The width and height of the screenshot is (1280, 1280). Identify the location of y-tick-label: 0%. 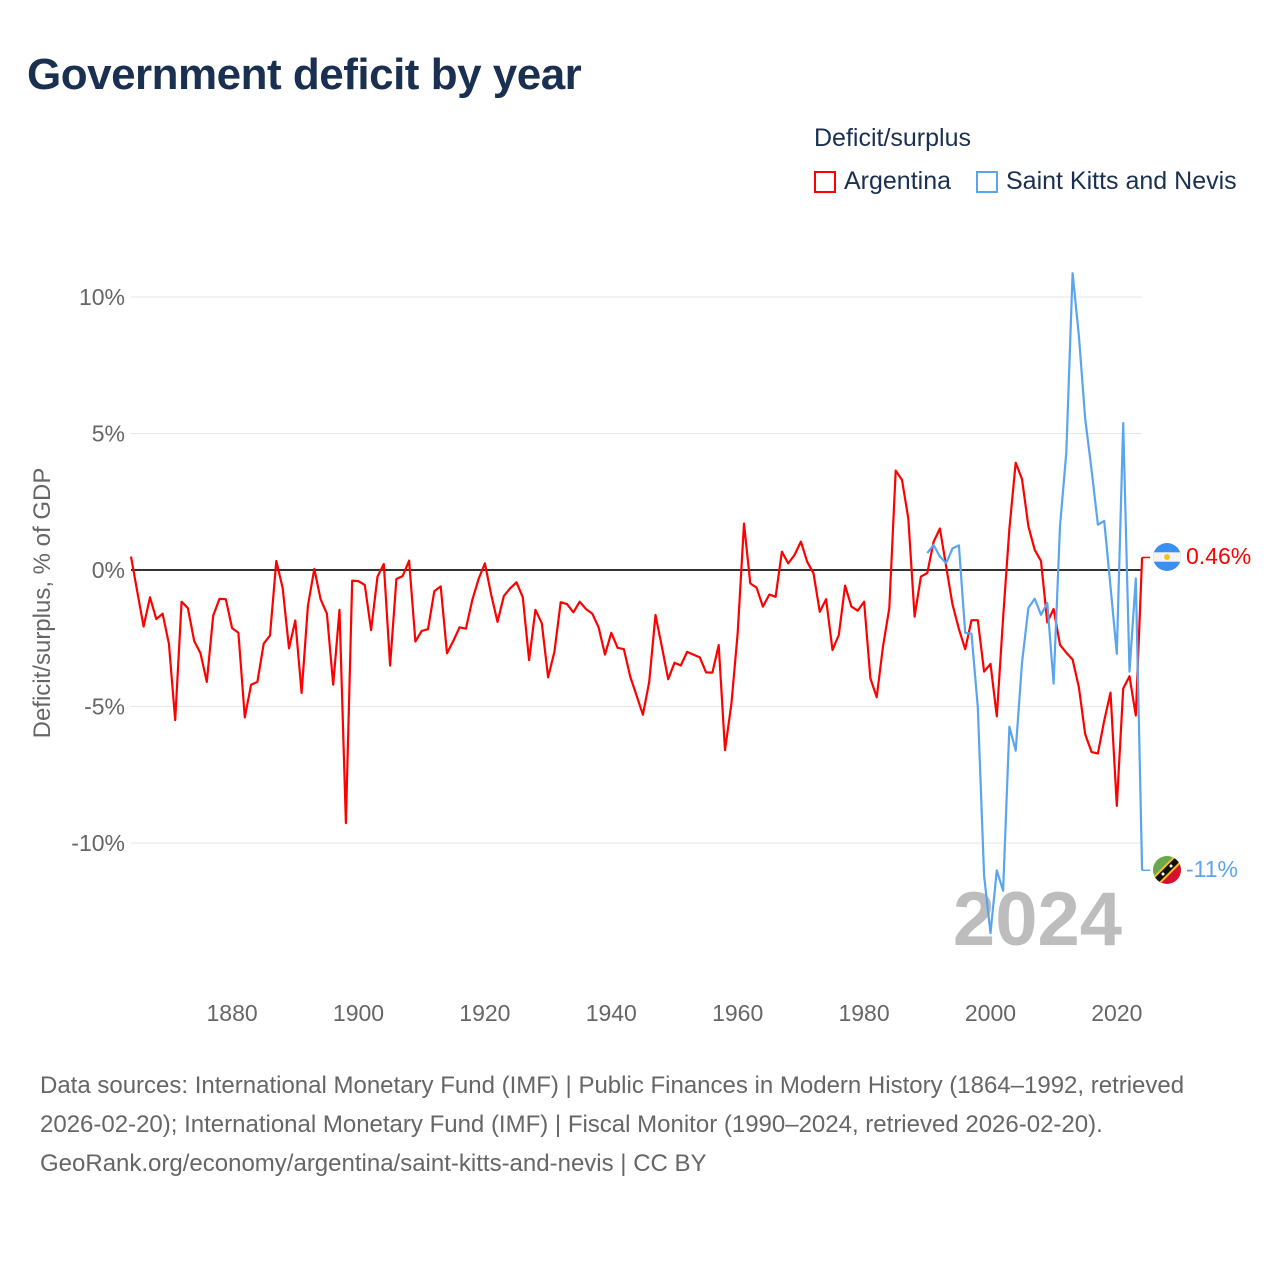
(108, 570).